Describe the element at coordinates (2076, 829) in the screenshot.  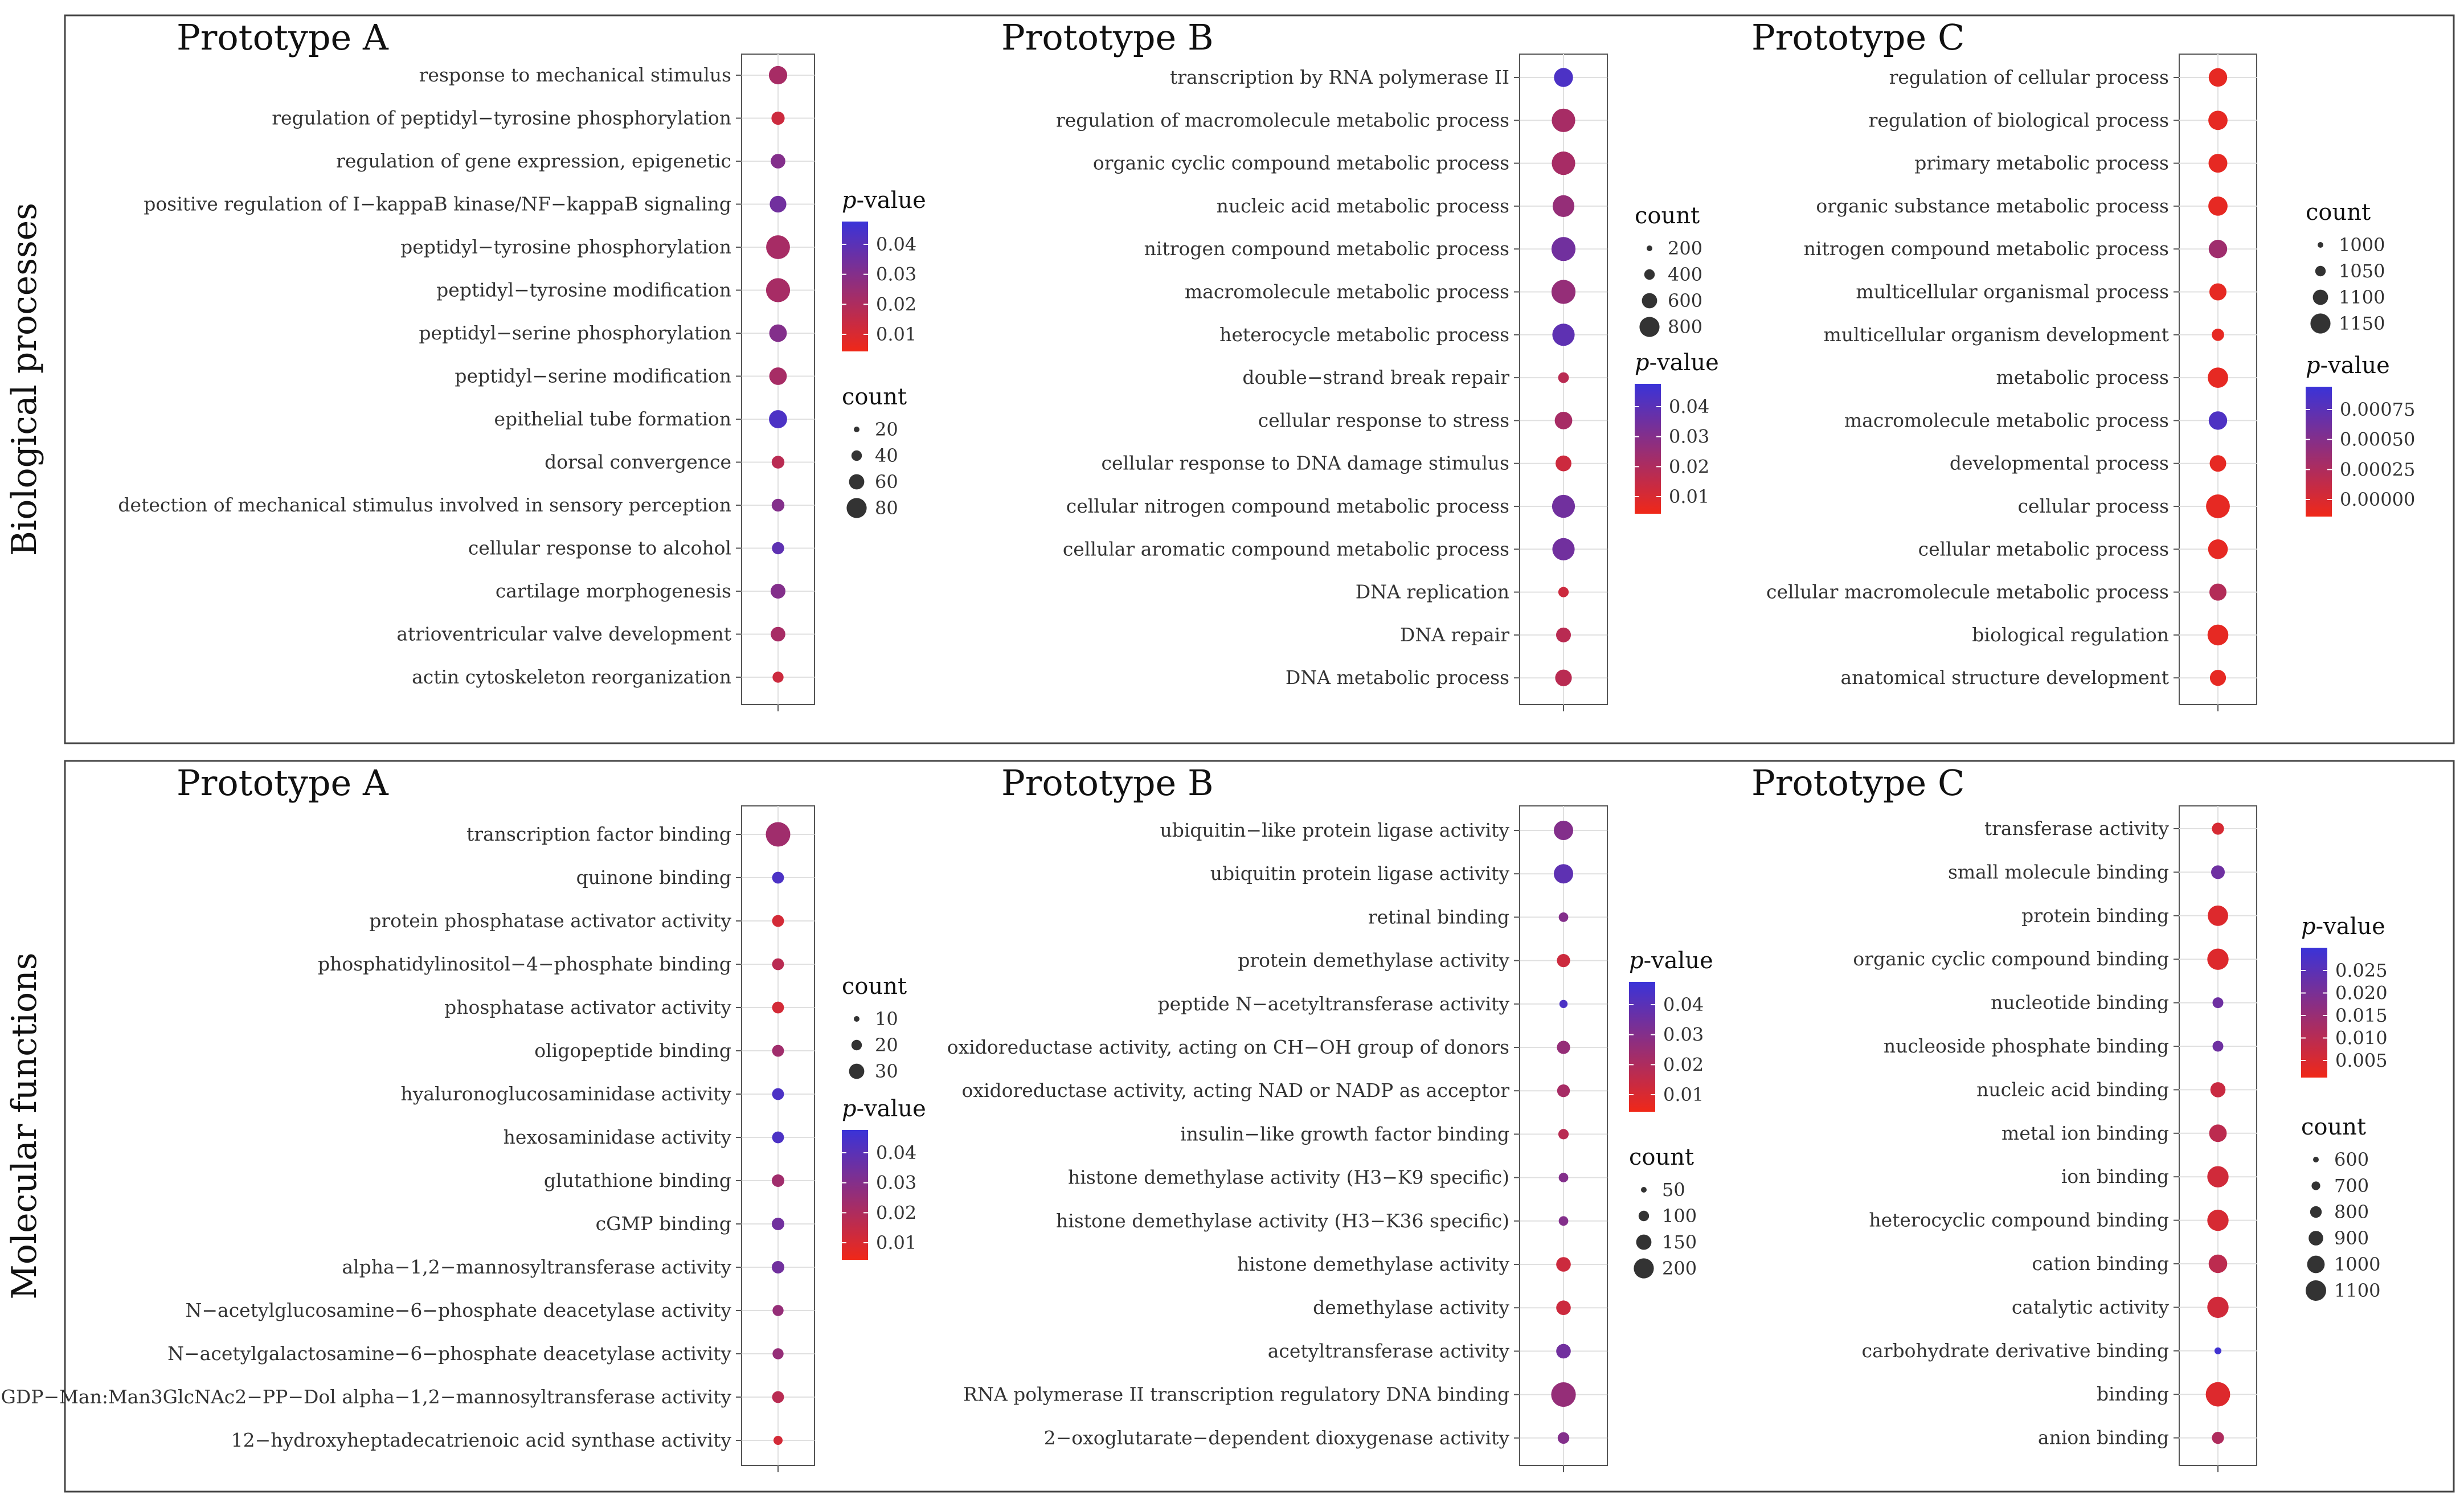
I see `term-label: transferase activity` at that location.